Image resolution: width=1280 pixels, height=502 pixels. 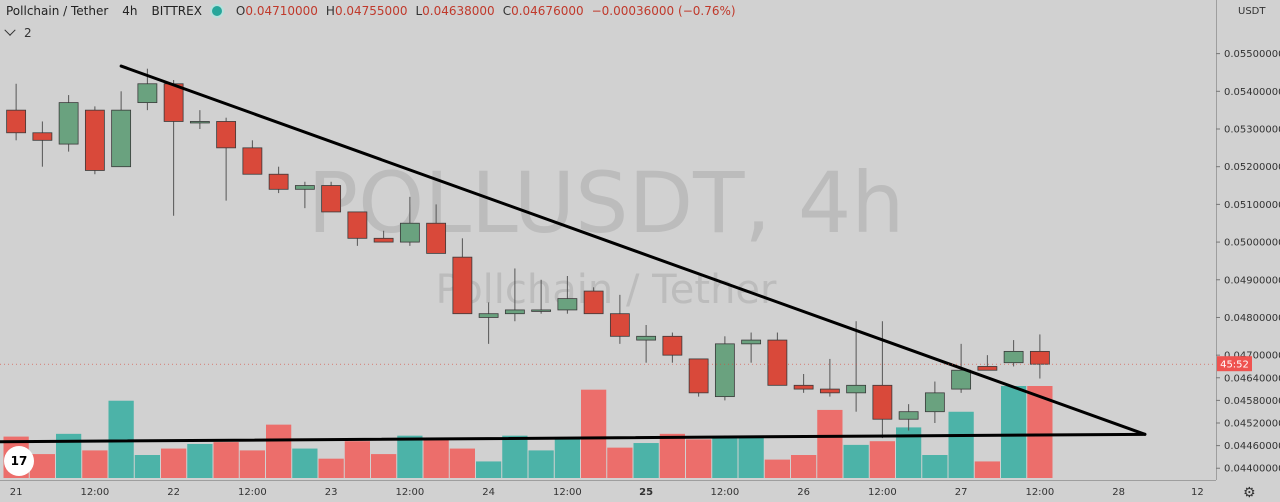 What do you see at coordinates (961, 492) in the screenshot?
I see `time-tick-label: 27` at bounding box center [961, 492].